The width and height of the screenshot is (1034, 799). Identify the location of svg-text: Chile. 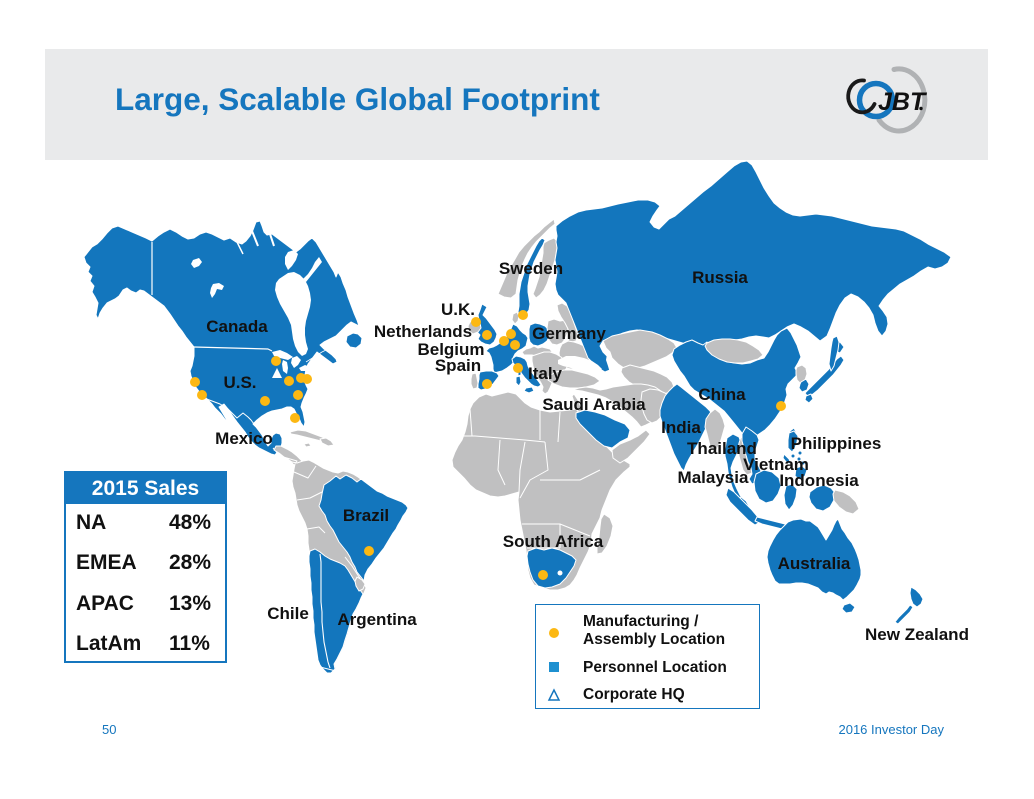
(288, 613).